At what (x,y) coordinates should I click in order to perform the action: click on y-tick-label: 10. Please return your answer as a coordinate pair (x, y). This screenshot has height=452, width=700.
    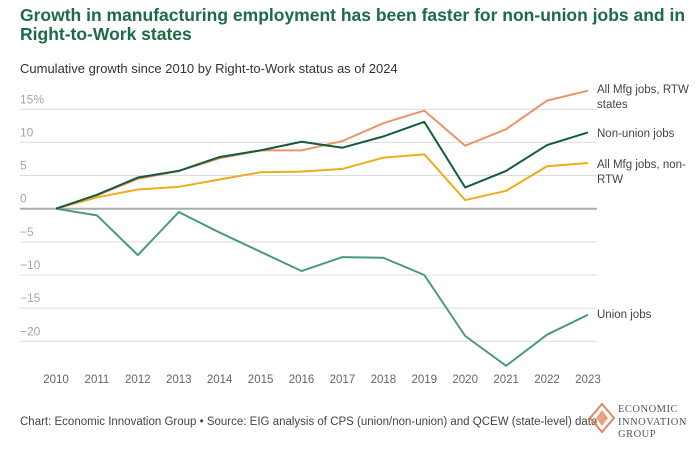
    Looking at the image, I should click on (27, 132).